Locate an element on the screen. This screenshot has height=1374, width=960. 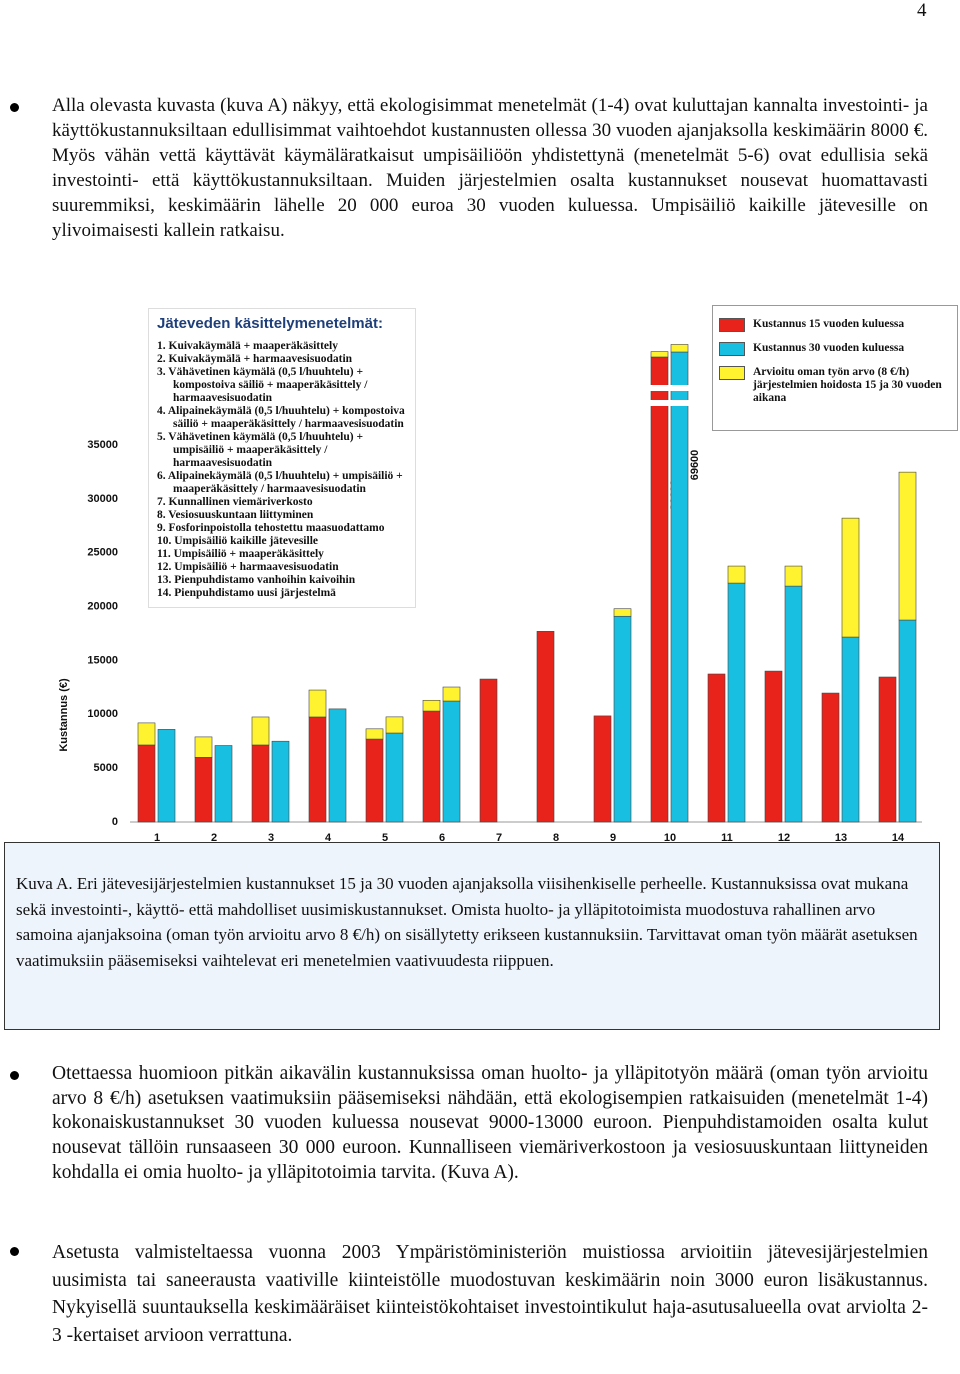
value-label: 69600 is located at coordinates (695, 465).